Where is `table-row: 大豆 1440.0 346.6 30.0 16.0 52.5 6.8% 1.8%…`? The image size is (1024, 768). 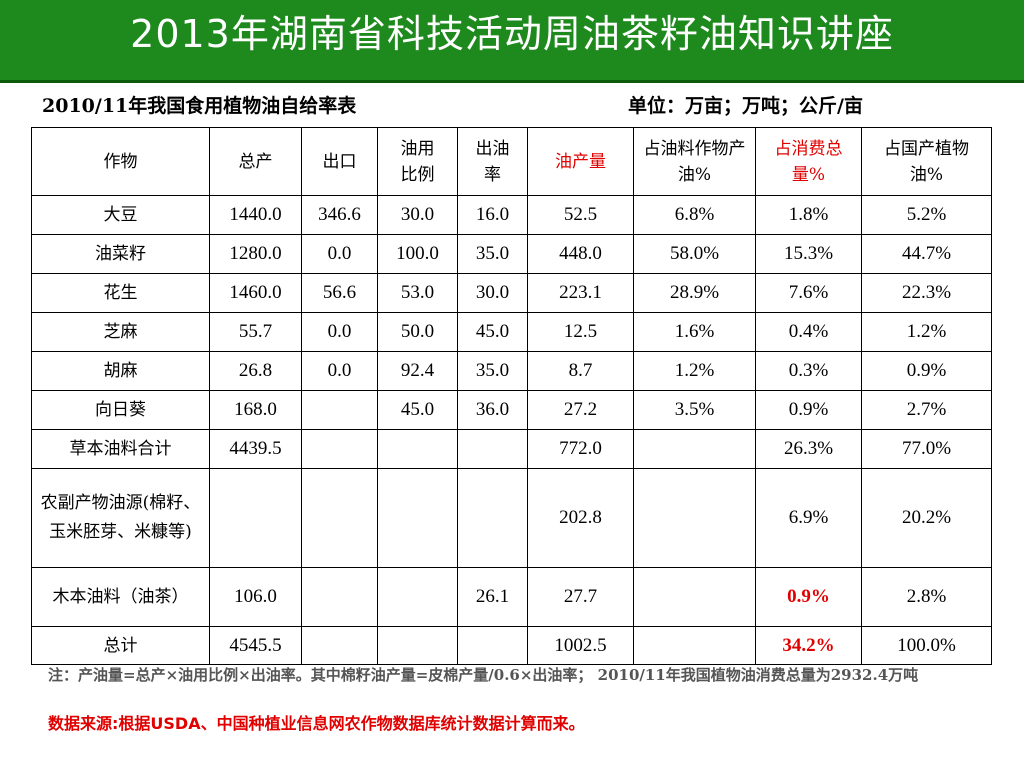 table-row: 大豆 1440.0 346.6 30.0 16.0 52.5 6.8% 1.8%… is located at coordinates (511, 215).